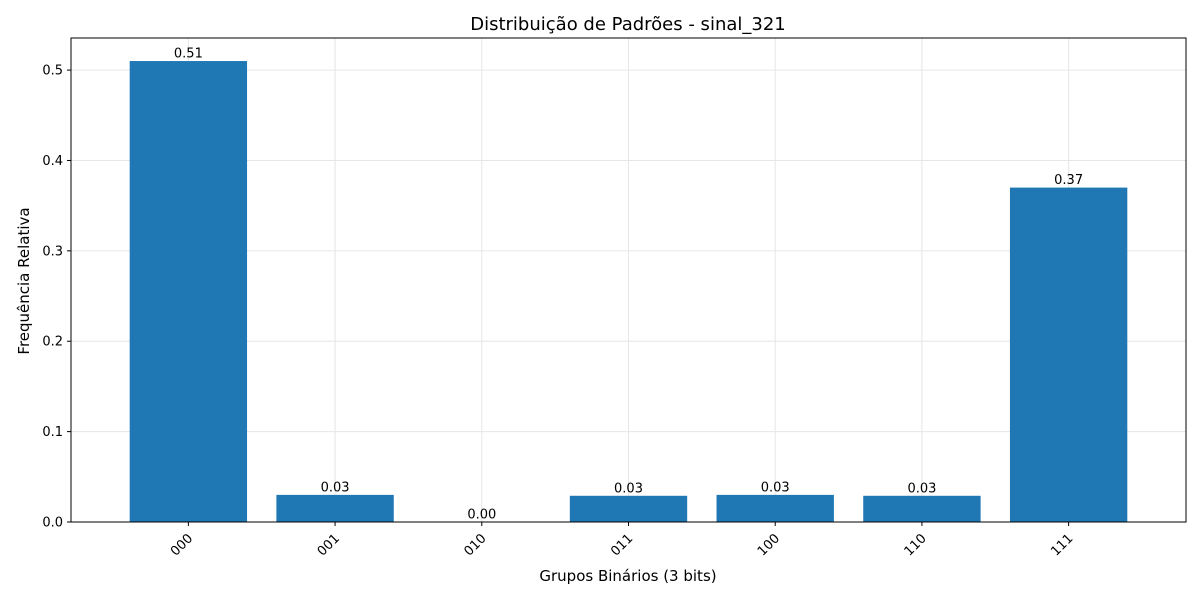 The width and height of the screenshot is (1200, 605). Describe the element at coordinates (52, 342) in the screenshot. I see `y-tick-label: 0.2` at that location.